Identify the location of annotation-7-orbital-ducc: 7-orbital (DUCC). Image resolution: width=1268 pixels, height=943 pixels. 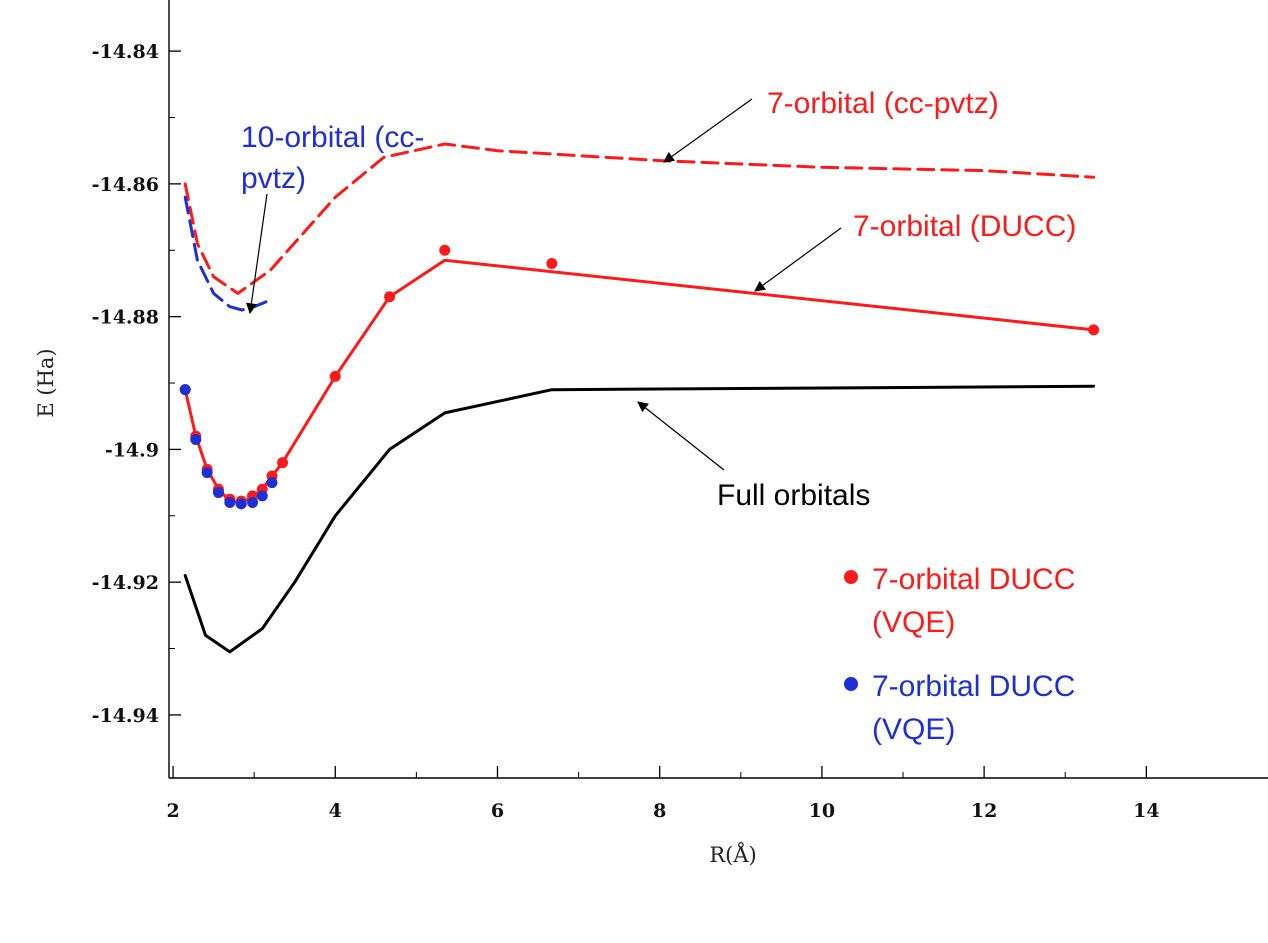
(964, 226).